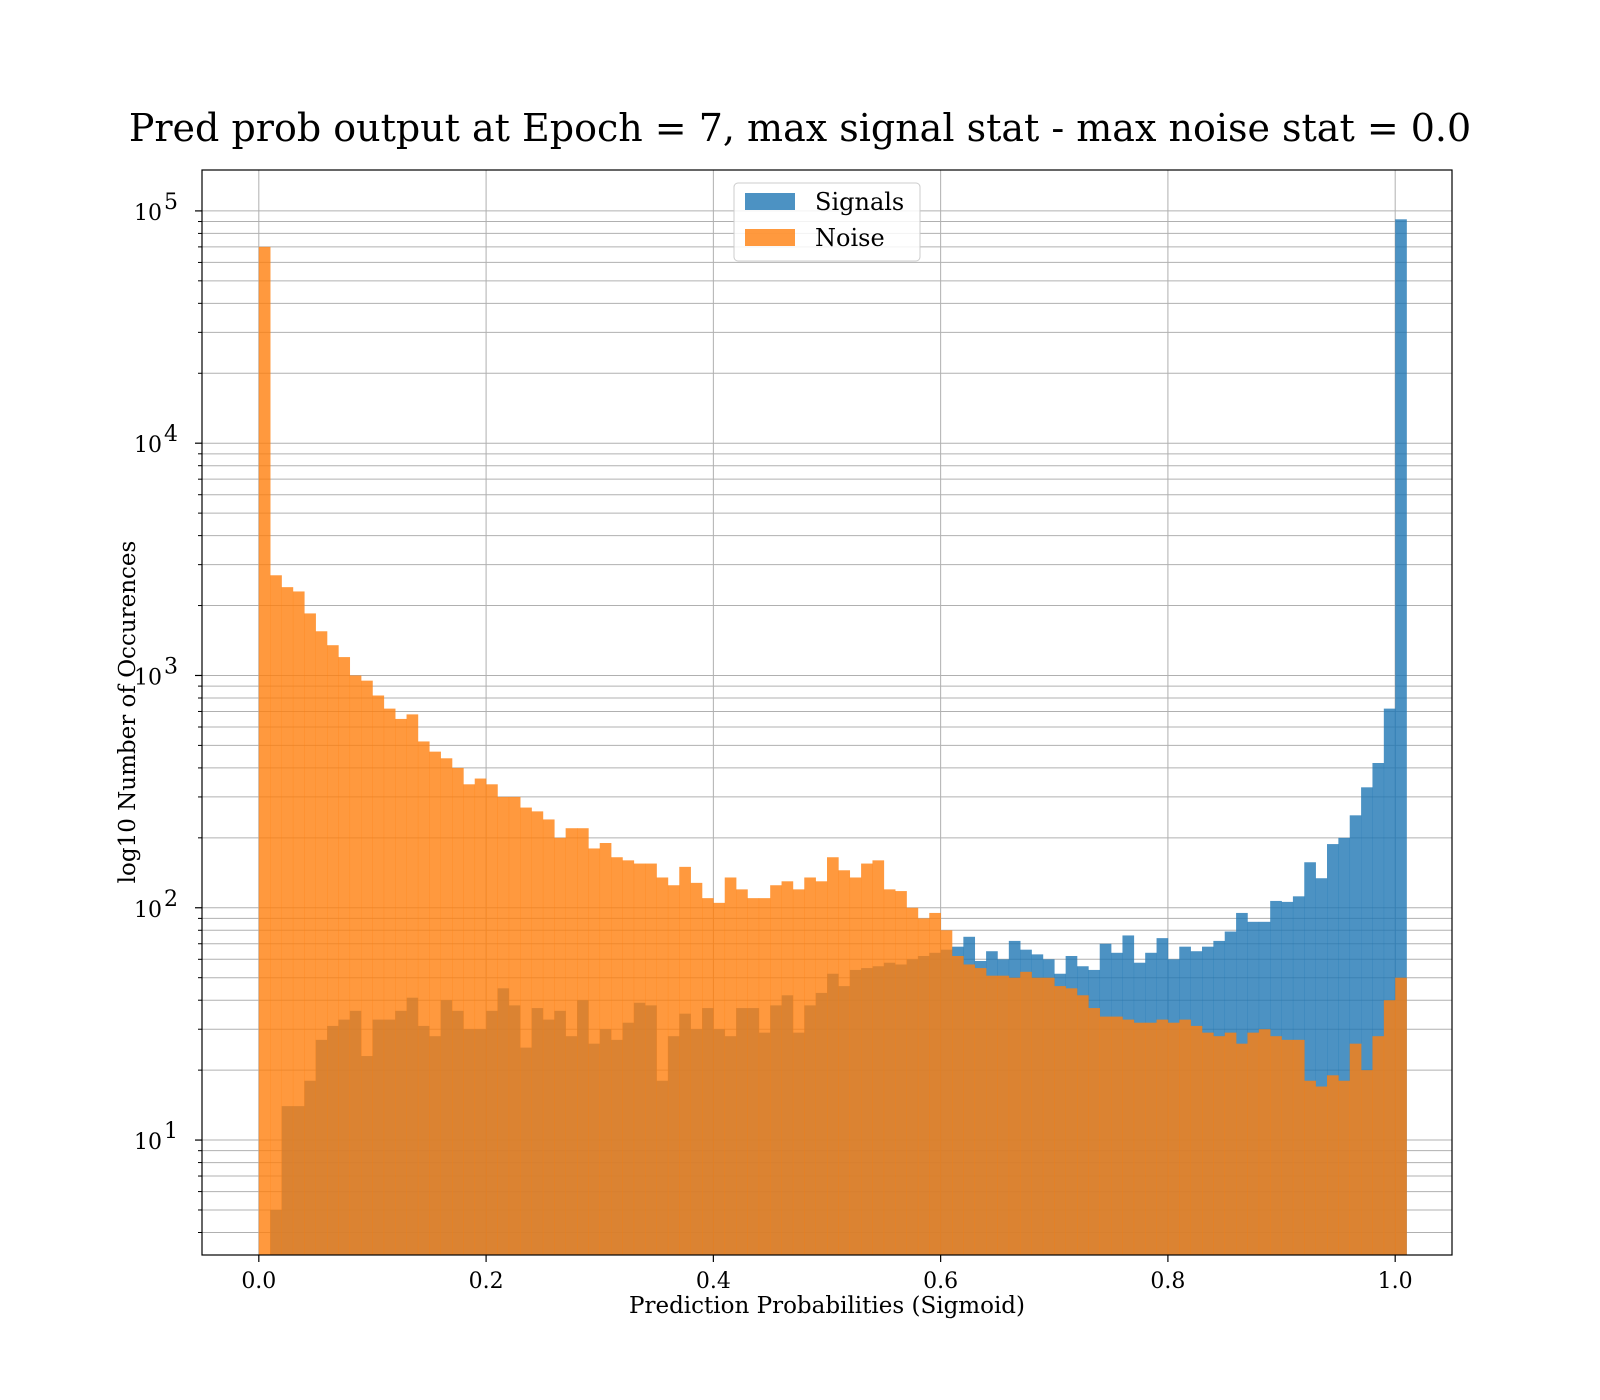 This screenshot has width=1600, height=1400. Describe the element at coordinates (1395, 1281) in the screenshot. I see `x-tick-label: 1.0` at that location.